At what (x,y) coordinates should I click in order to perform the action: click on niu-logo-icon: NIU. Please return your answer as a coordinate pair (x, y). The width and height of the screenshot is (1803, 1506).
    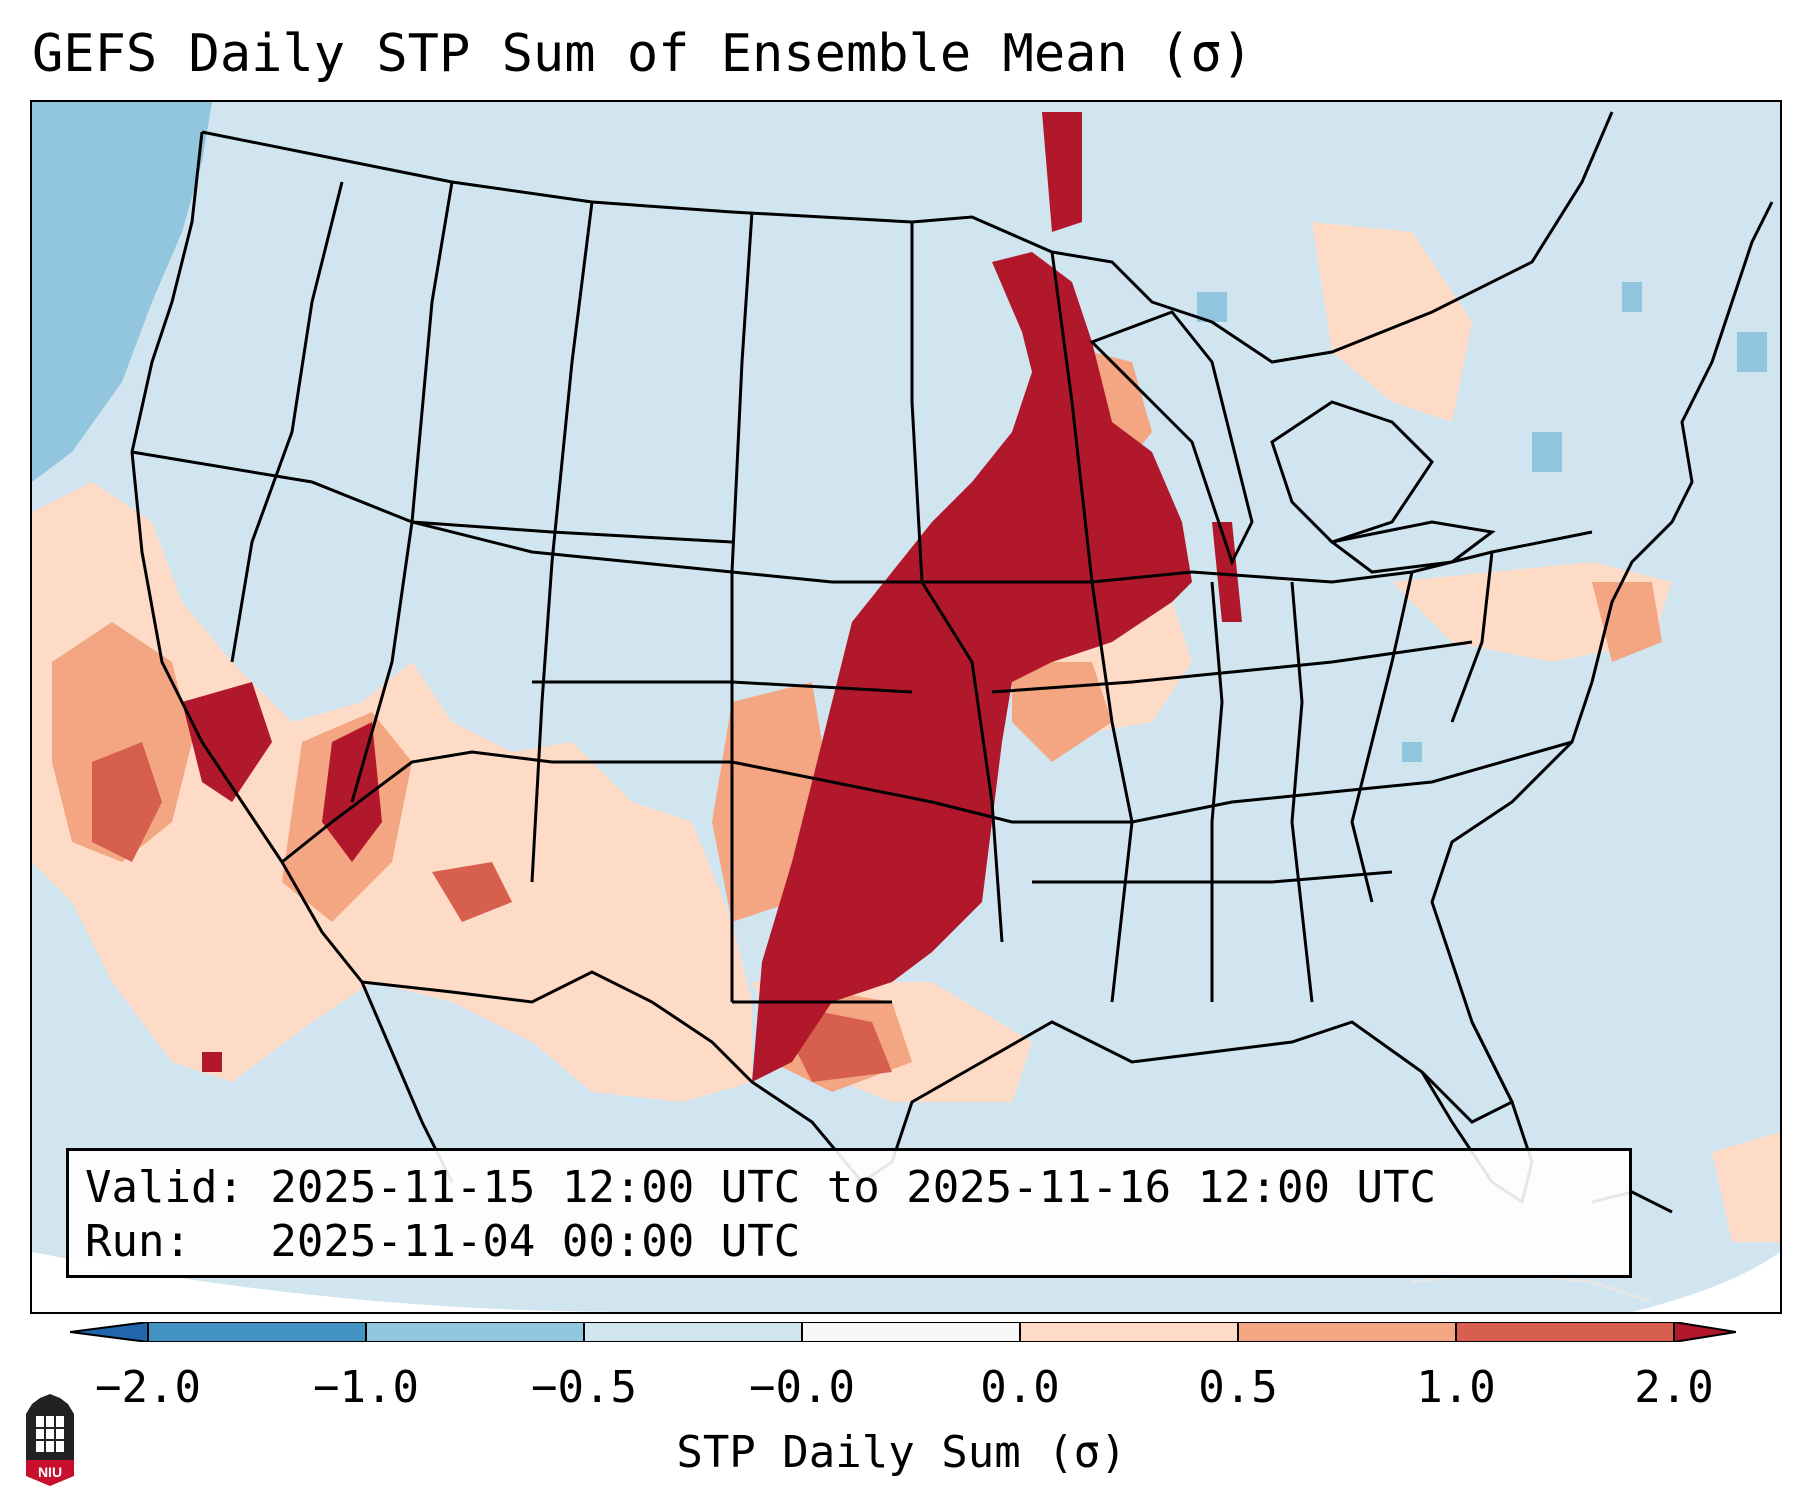
    Looking at the image, I should click on (50, 1440).